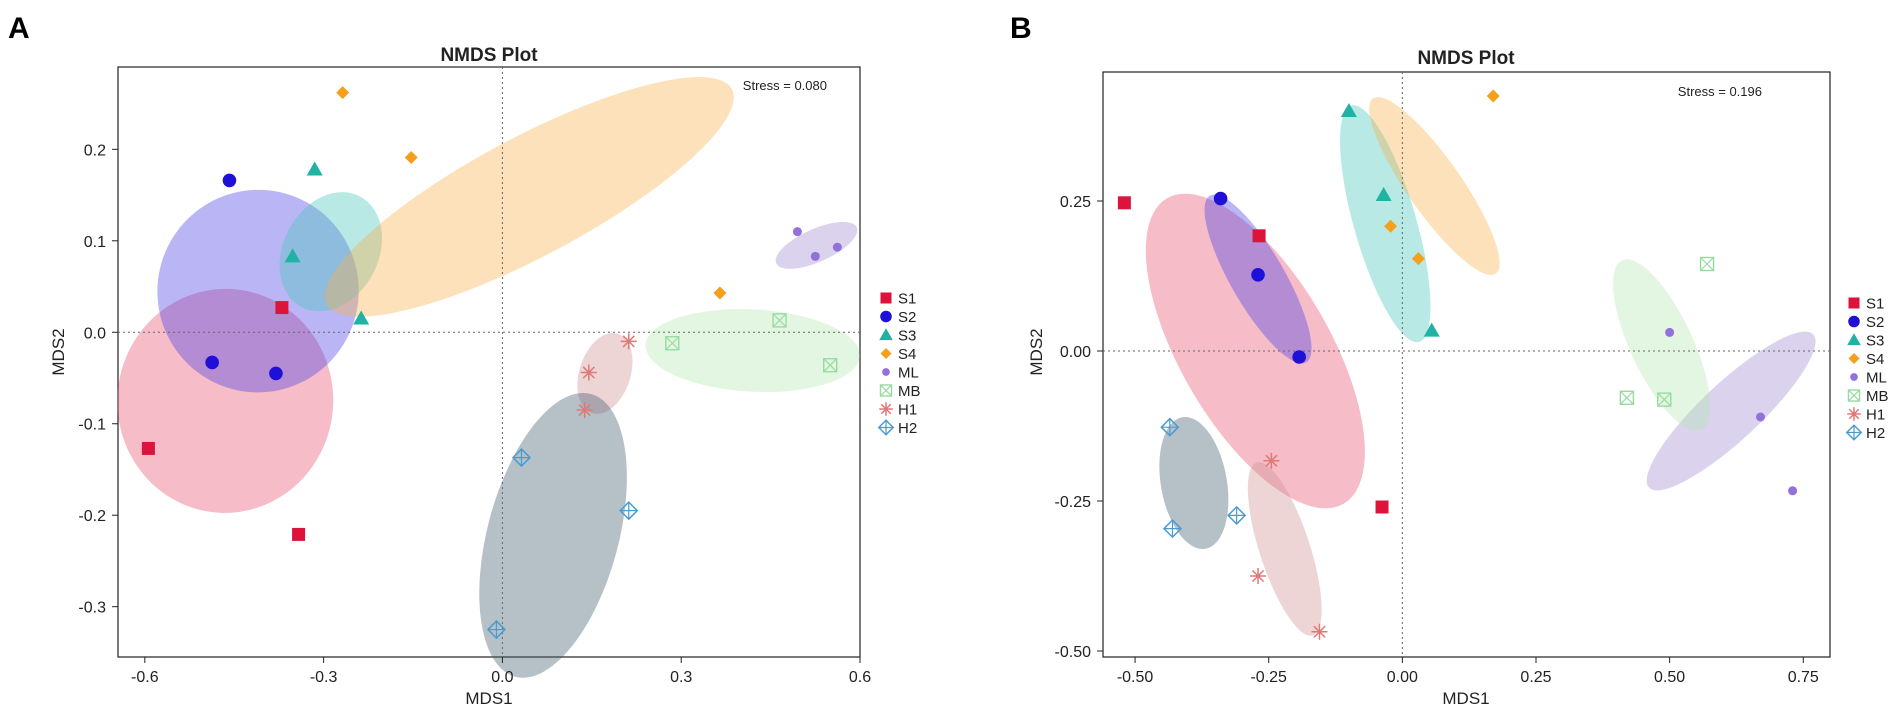  Describe the element at coordinates (19, 28) in the screenshot. I see `panel-a-letter: A` at that location.